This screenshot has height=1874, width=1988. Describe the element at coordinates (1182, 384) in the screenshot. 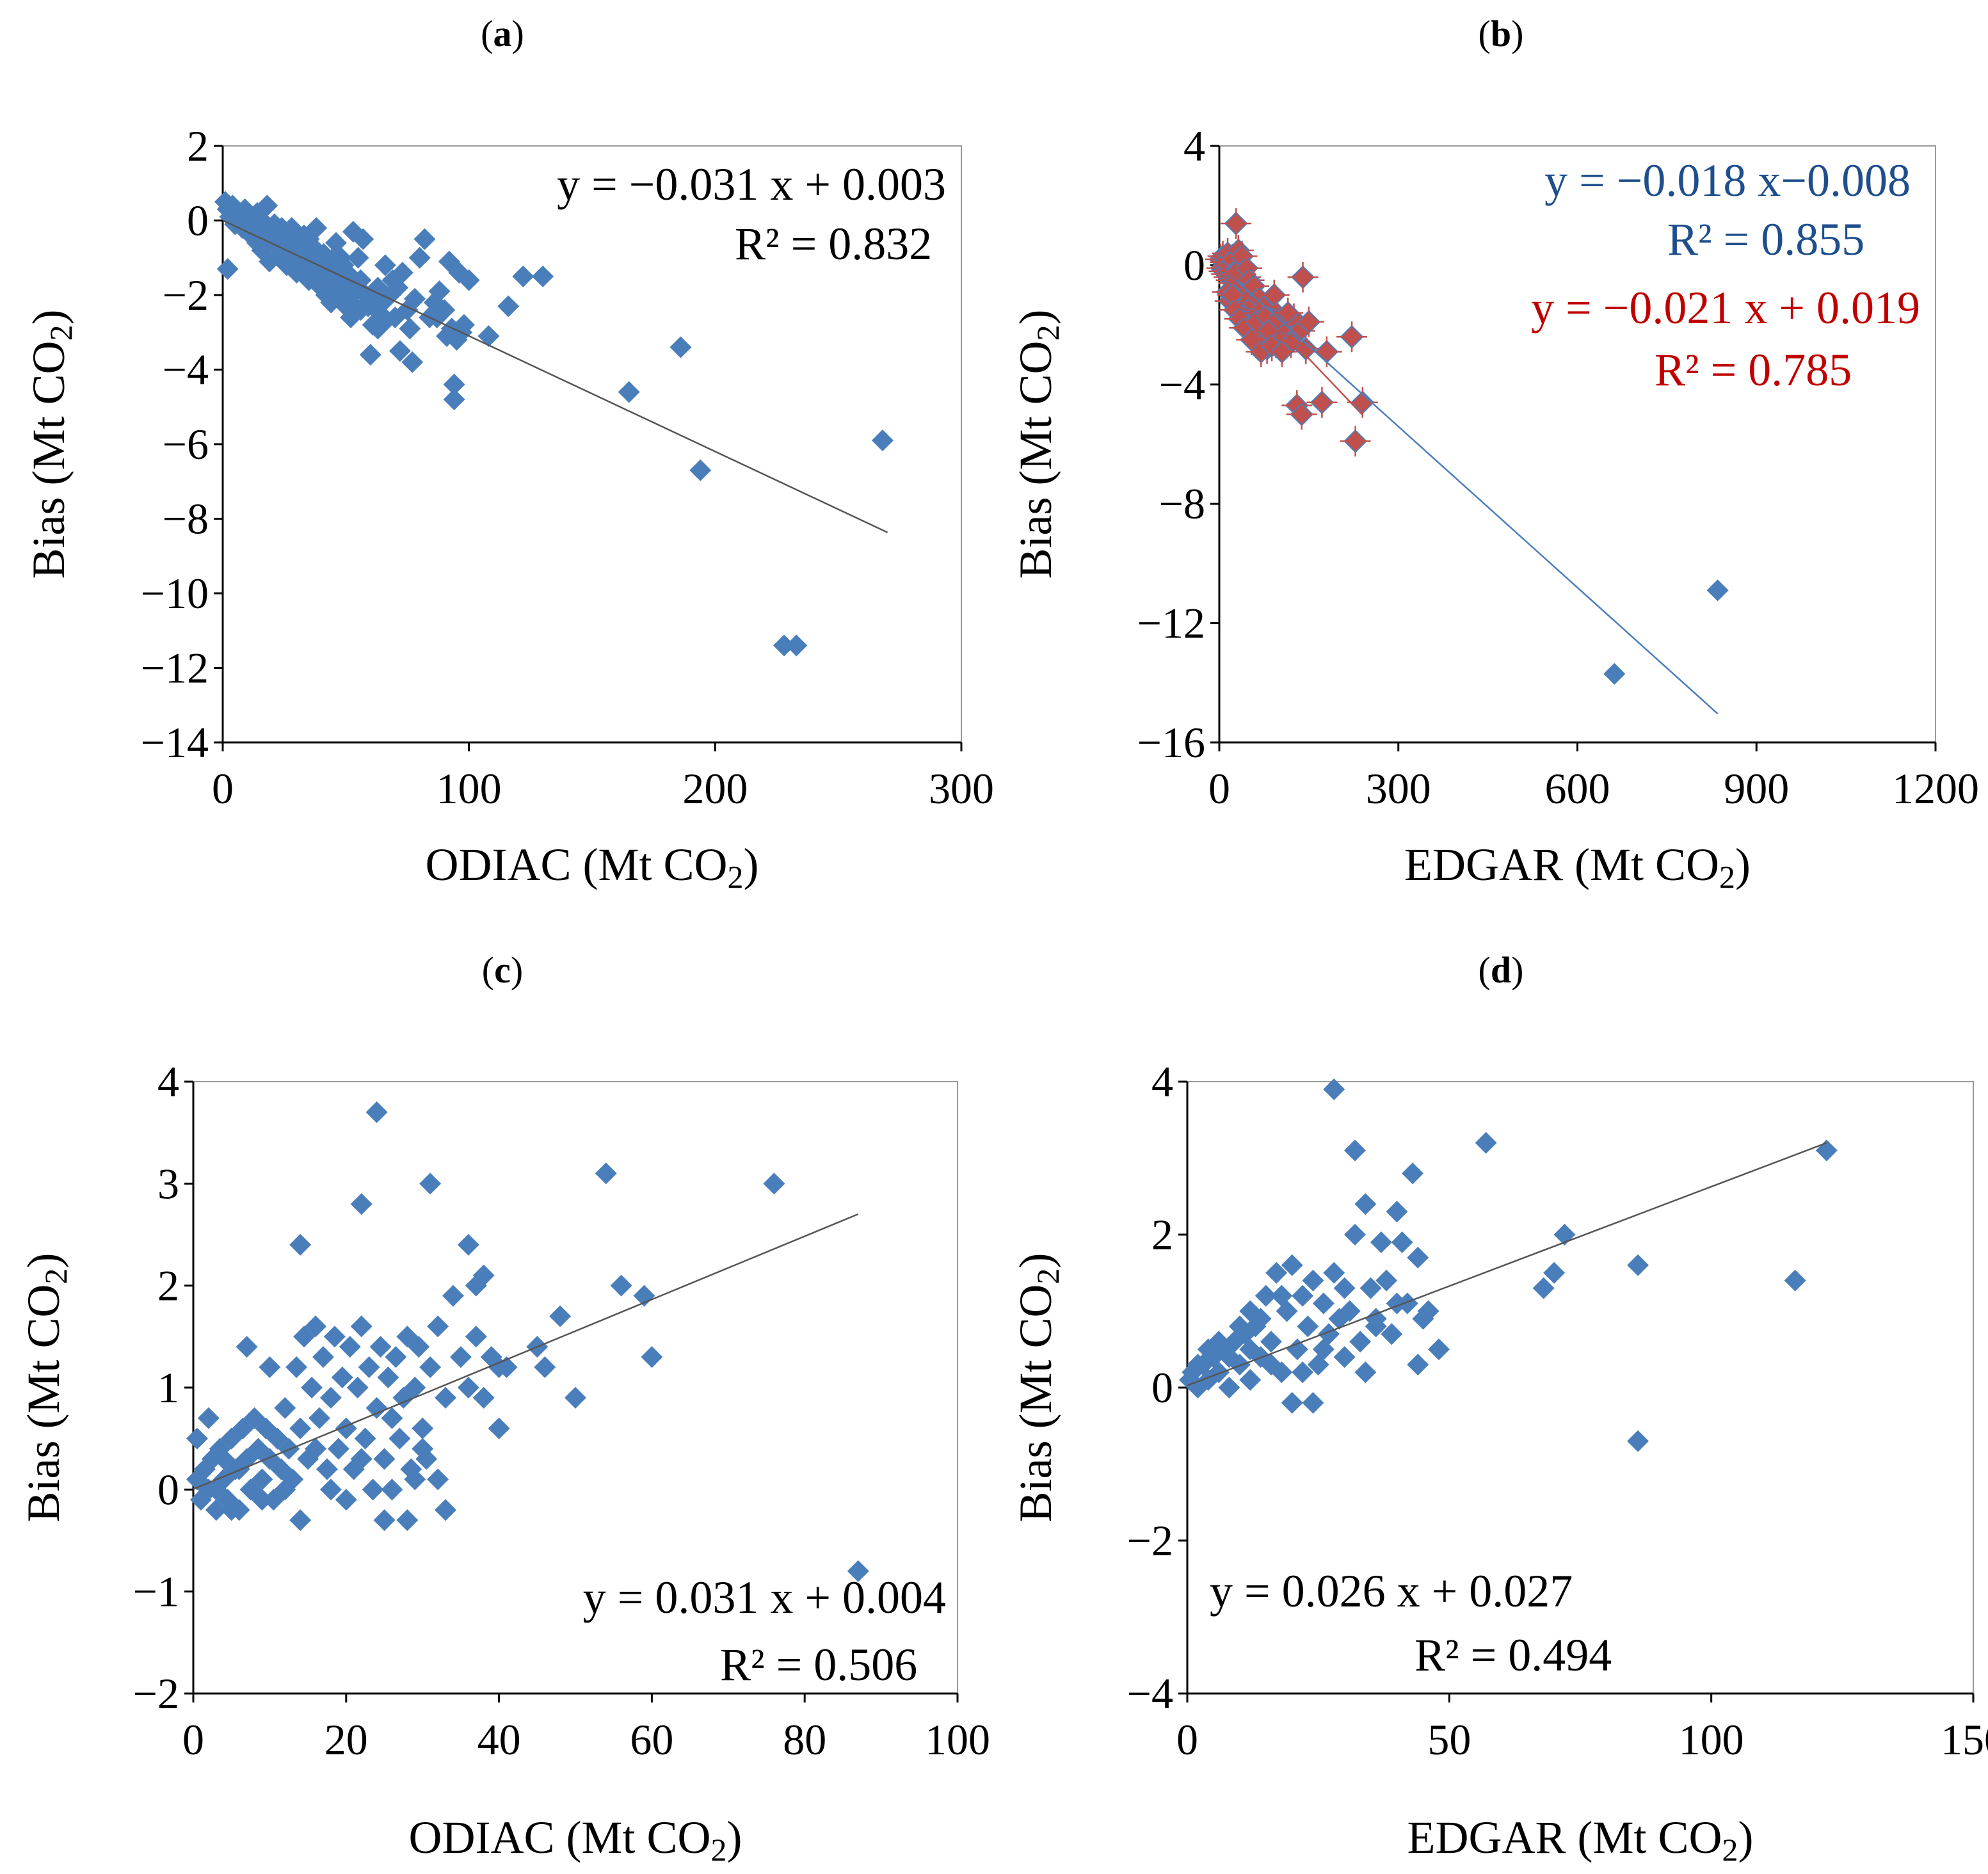

I see `y-tick-label-b: −4` at that location.